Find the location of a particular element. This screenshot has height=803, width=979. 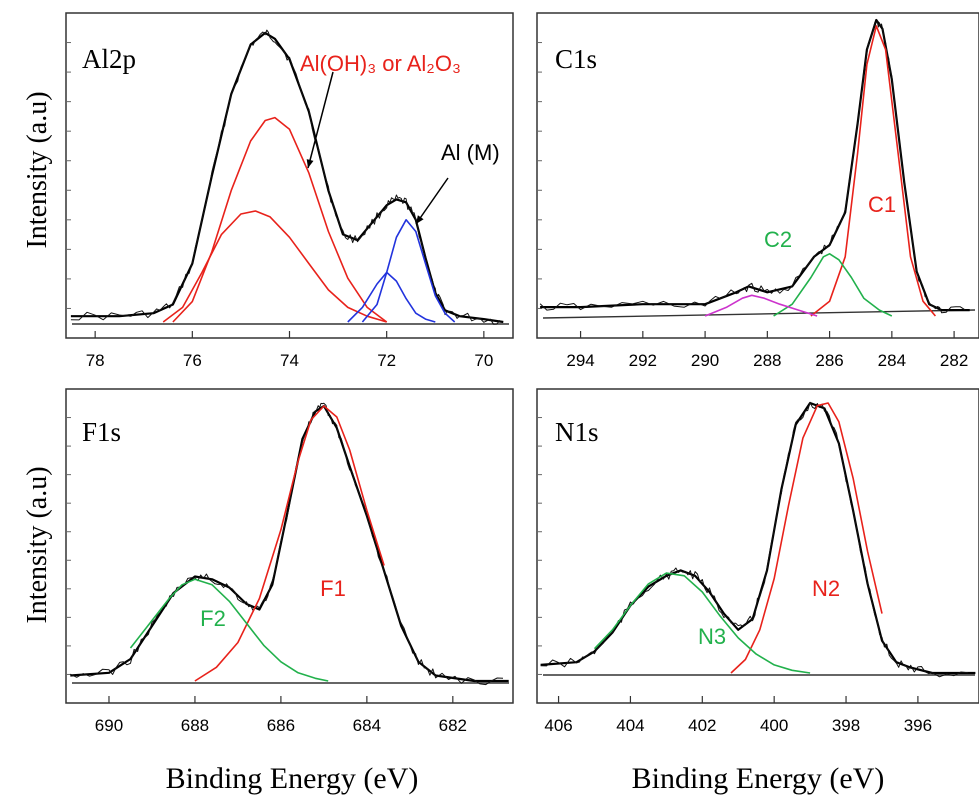

peak-annotation: C1 is located at coordinates (882, 204).